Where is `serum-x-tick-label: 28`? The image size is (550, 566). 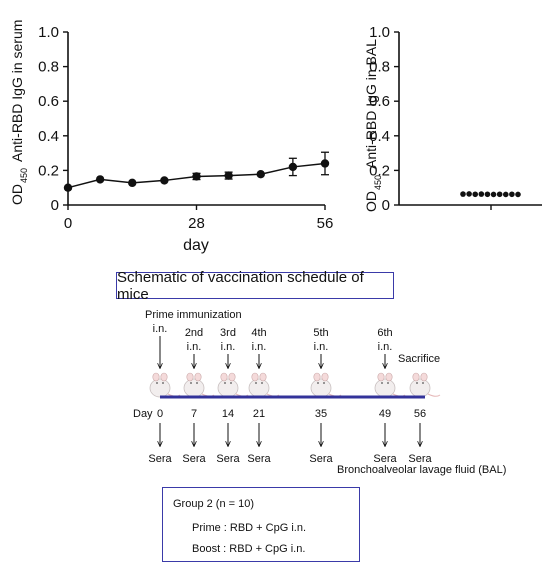 serum-x-tick-label: 28 is located at coordinates (196, 223).